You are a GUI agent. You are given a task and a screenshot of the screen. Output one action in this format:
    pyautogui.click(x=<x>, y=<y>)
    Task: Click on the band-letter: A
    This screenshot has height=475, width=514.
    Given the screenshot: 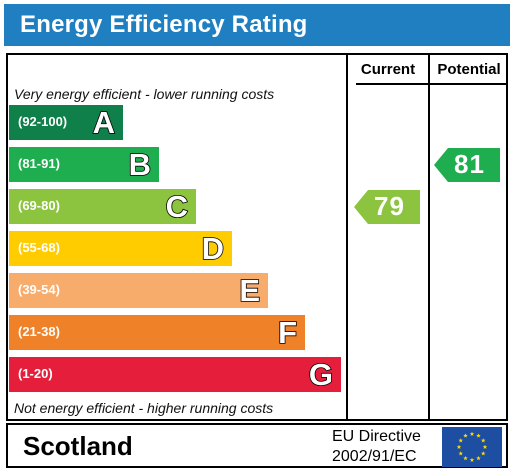 What is the action you would take?
    pyautogui.click(x=104, y=122)
    